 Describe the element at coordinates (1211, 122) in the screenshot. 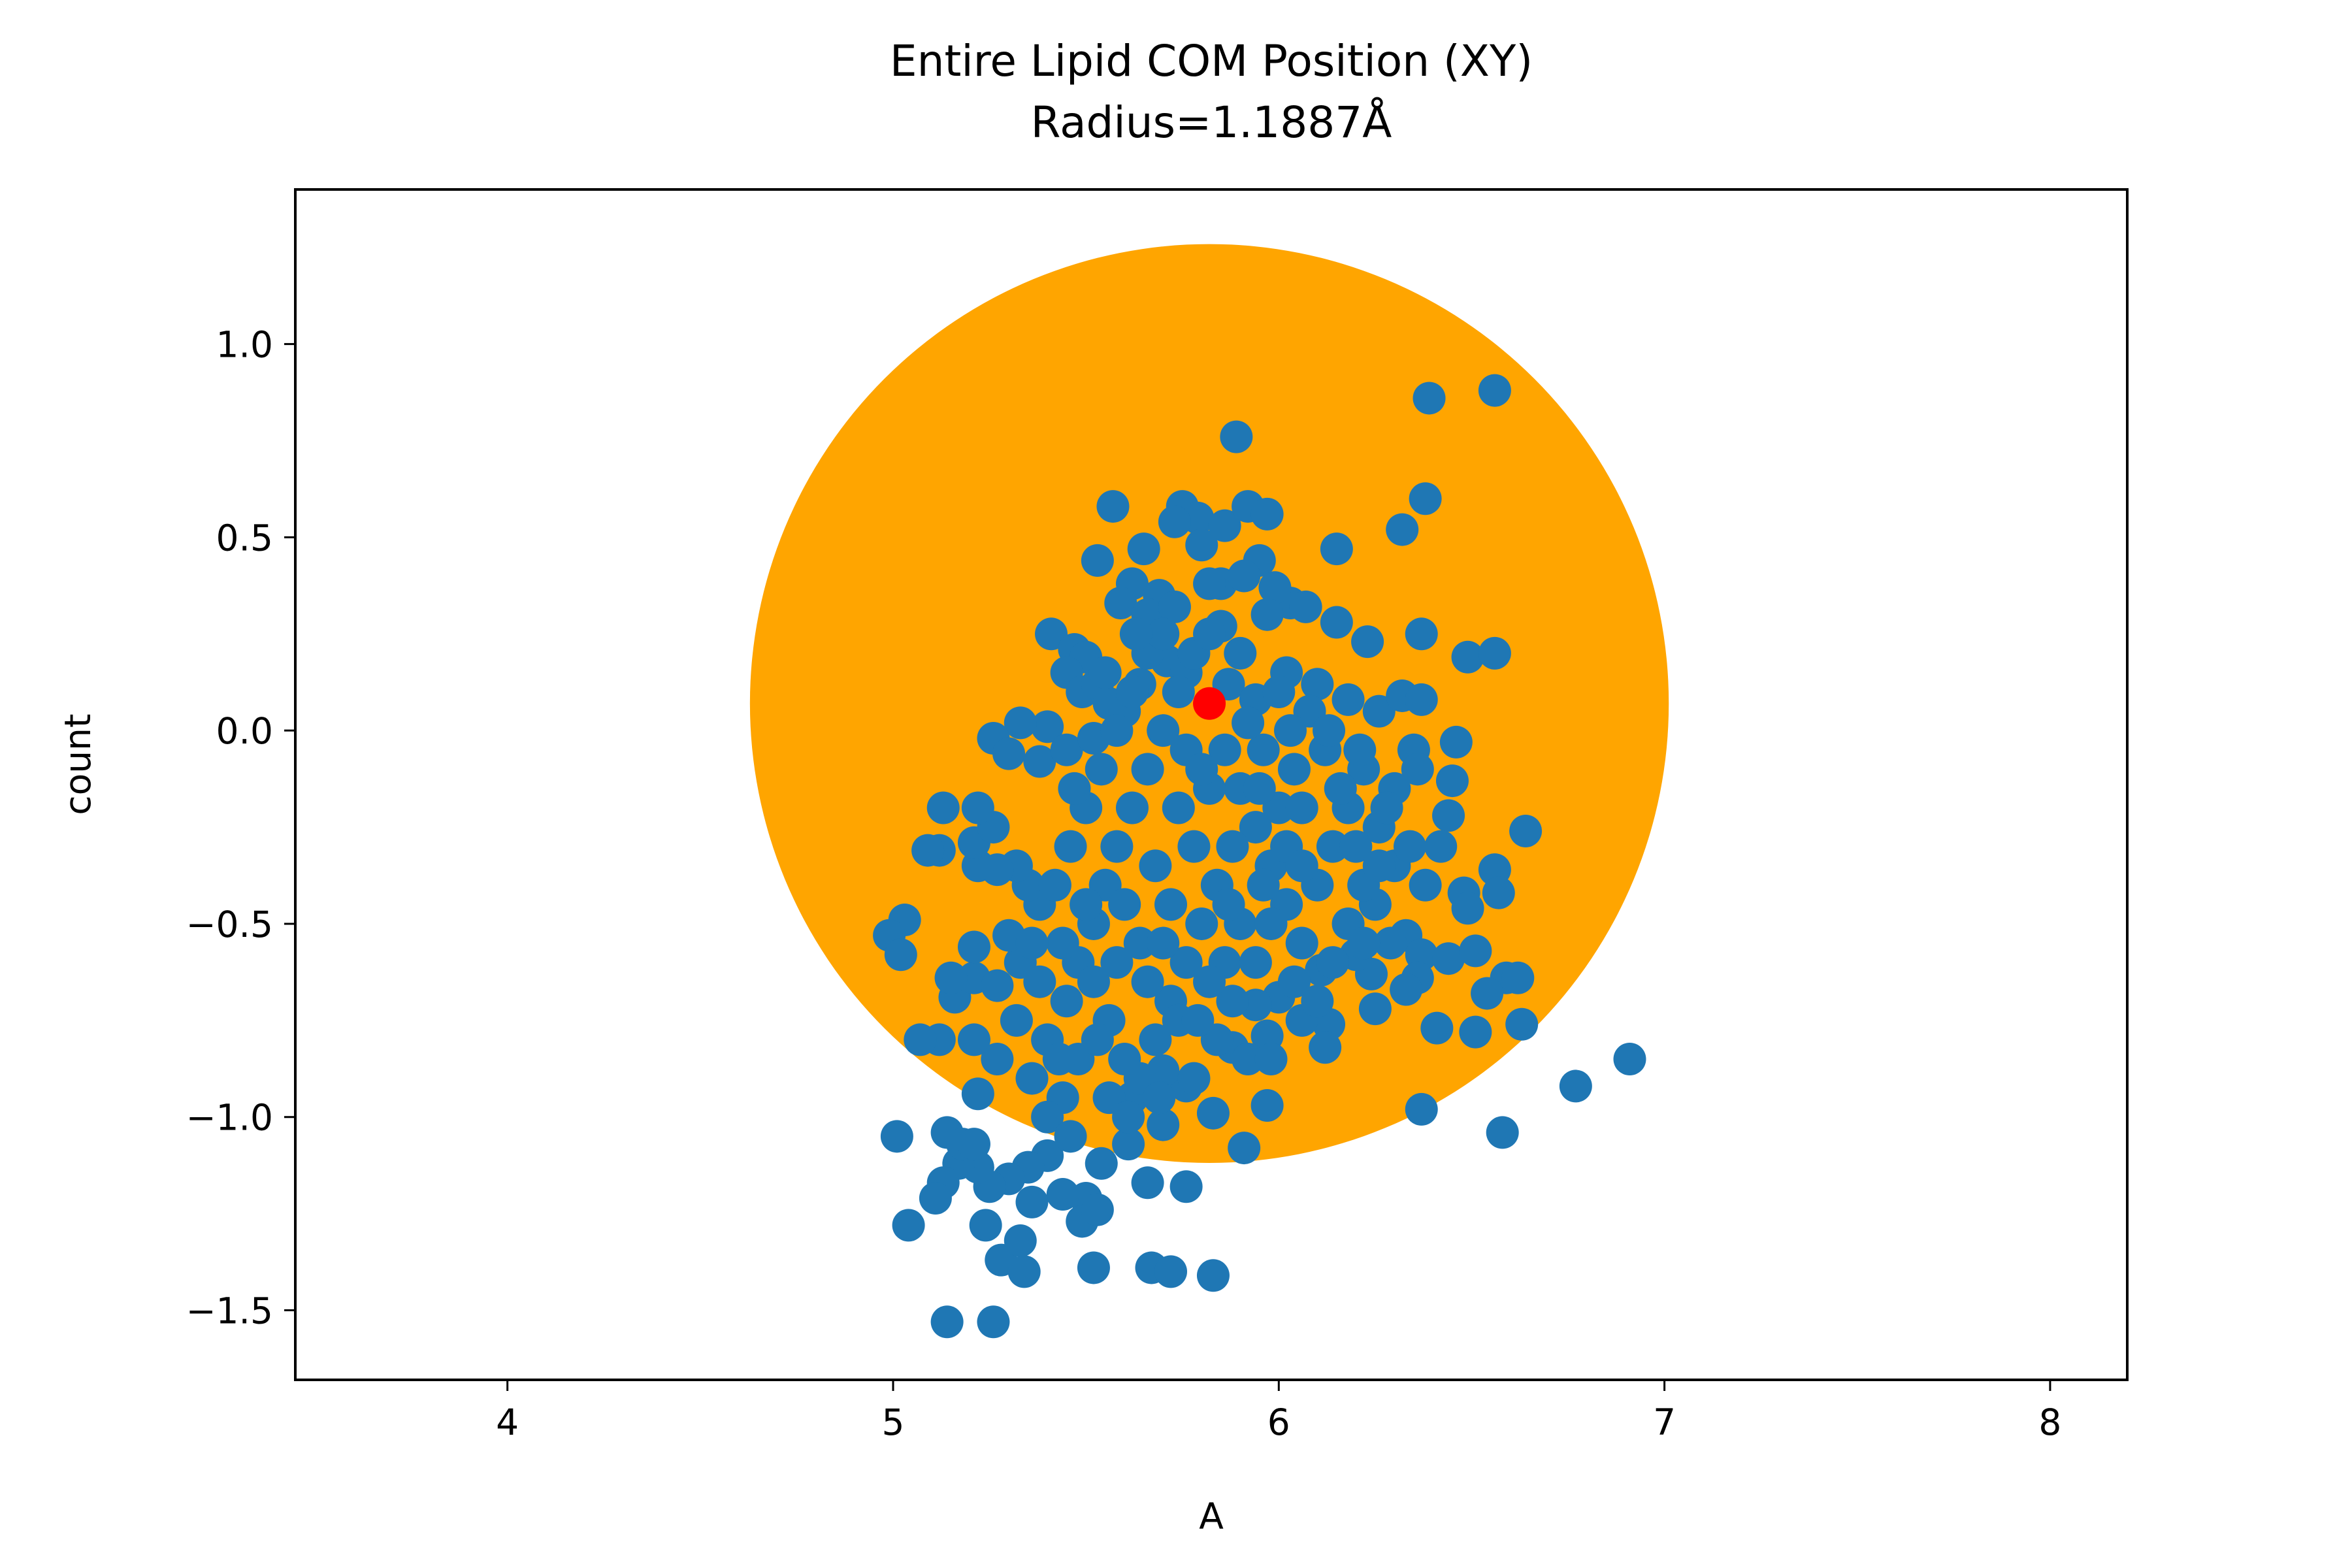

I see `chart-subtitle: Radius=1.1887Å` at that location.